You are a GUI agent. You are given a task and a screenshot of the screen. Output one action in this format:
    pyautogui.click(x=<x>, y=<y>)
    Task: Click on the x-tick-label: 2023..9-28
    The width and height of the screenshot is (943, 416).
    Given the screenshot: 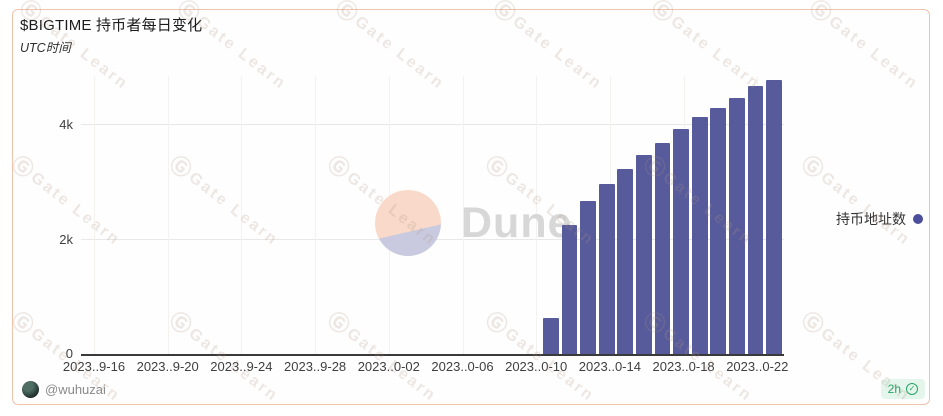 What is the action you would take?
    pyautogui.click(x=315, y=366)
    